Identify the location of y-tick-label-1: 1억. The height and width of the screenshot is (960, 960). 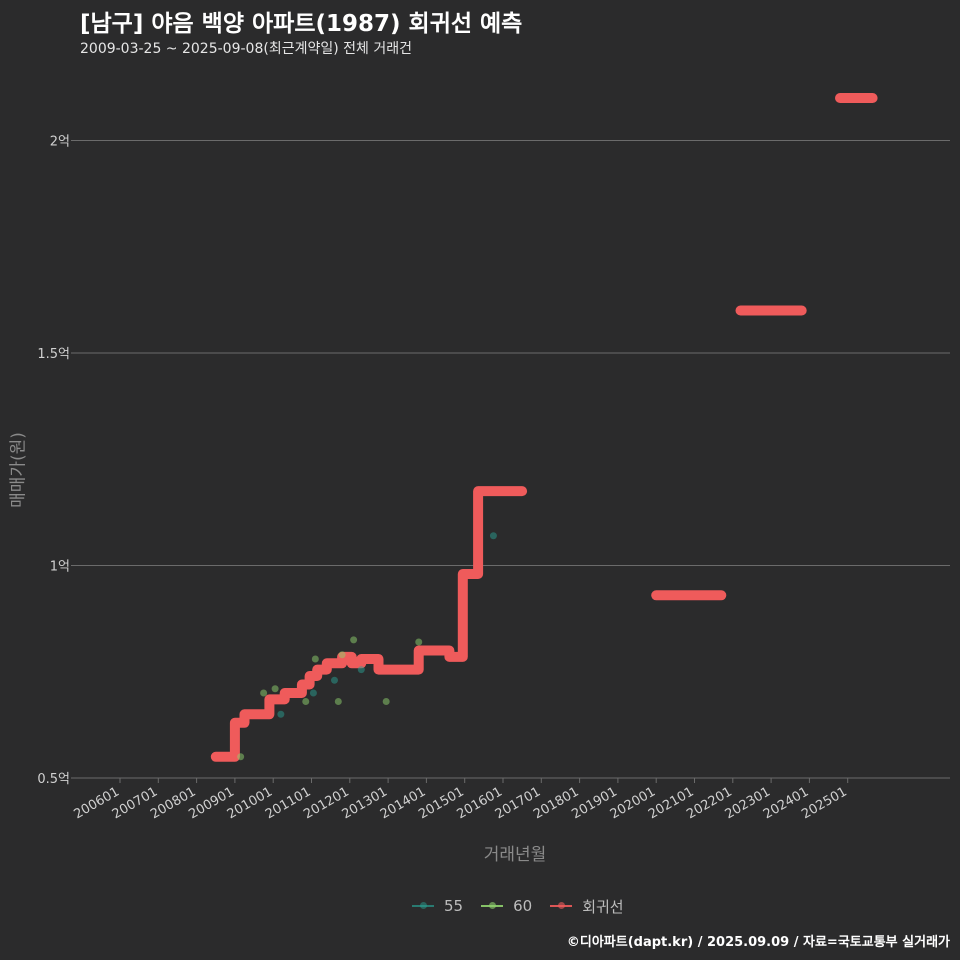
(60, 567).